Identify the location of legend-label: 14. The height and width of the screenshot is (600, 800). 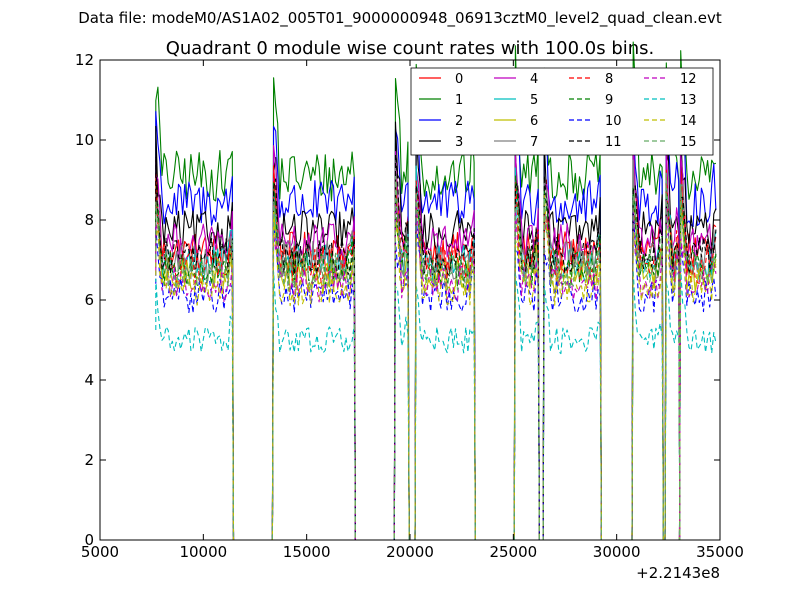
(688, 121).